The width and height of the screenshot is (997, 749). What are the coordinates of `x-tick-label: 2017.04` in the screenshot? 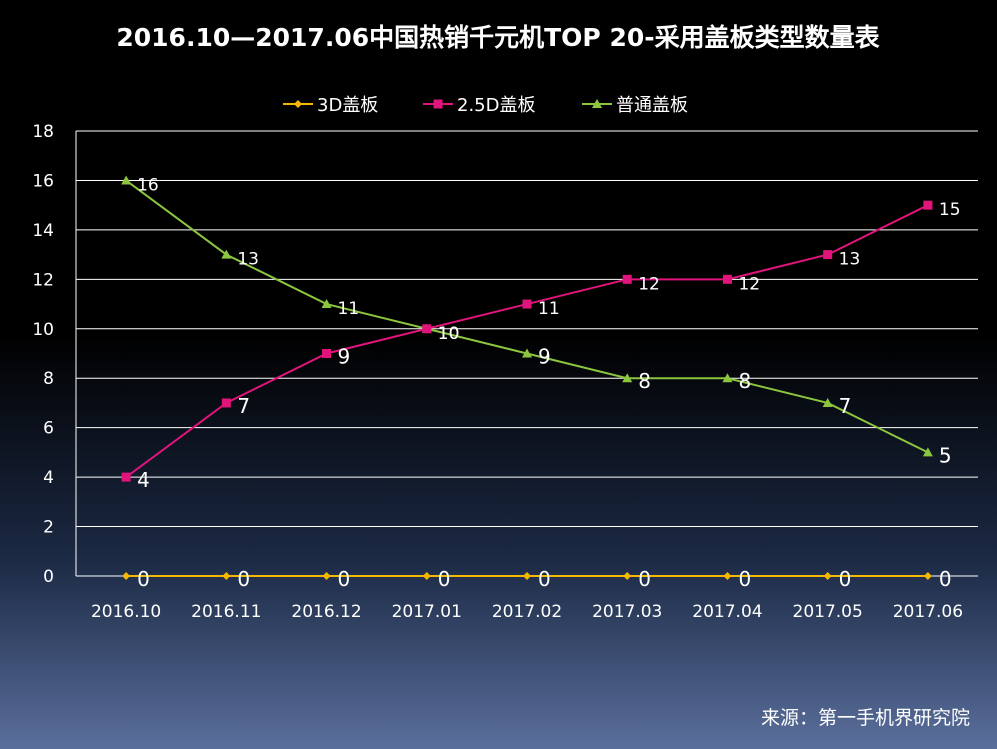 It's located at (727, 612).